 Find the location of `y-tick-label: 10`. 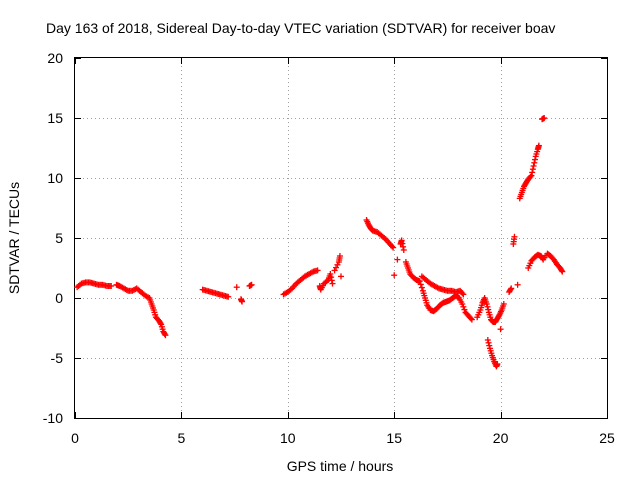

y-tick-label: 10 is located at coordinates (55, 178).